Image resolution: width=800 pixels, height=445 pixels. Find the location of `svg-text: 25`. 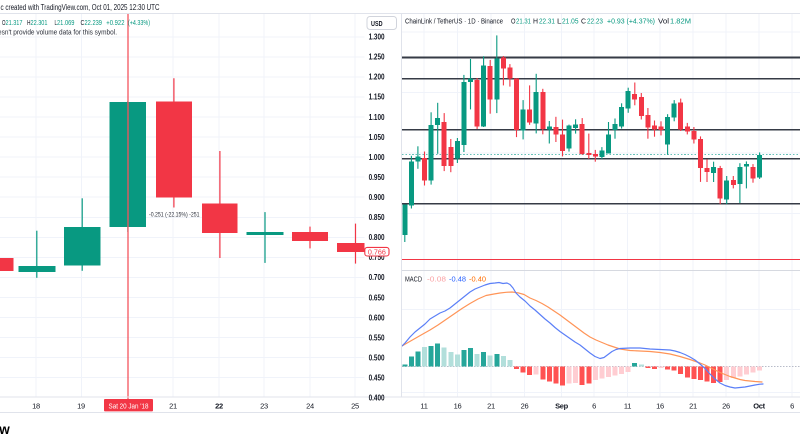

svg-text: 25 is located at coordinates (355, 406).